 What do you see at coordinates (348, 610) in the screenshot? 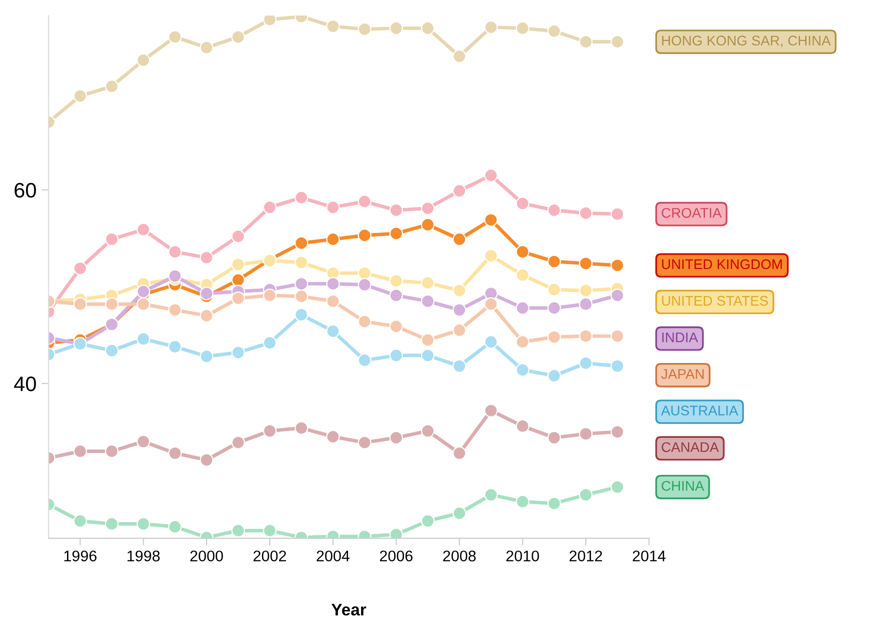
I see `x-axis-title: Year` at bounding box center [348, 610].